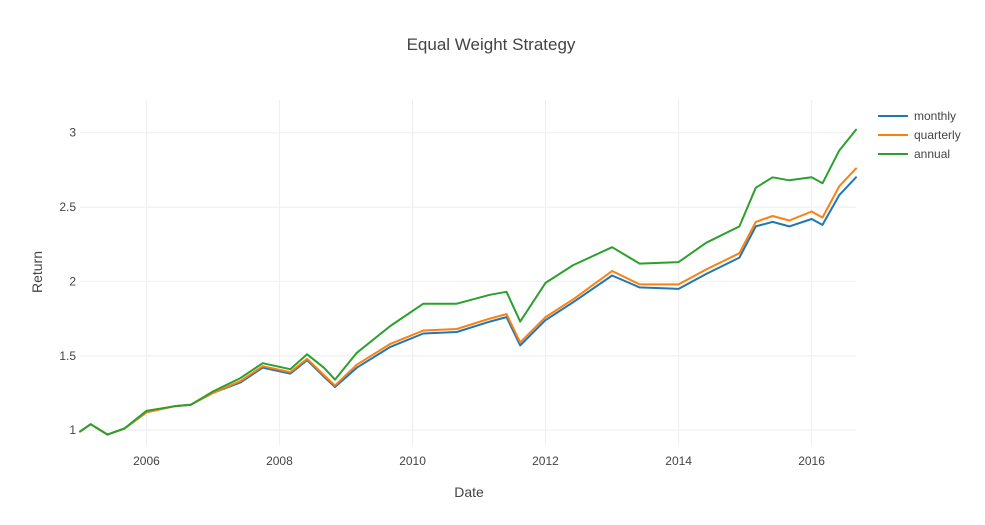  I want to click on x-tick-label: 2008, so click(279, 461).